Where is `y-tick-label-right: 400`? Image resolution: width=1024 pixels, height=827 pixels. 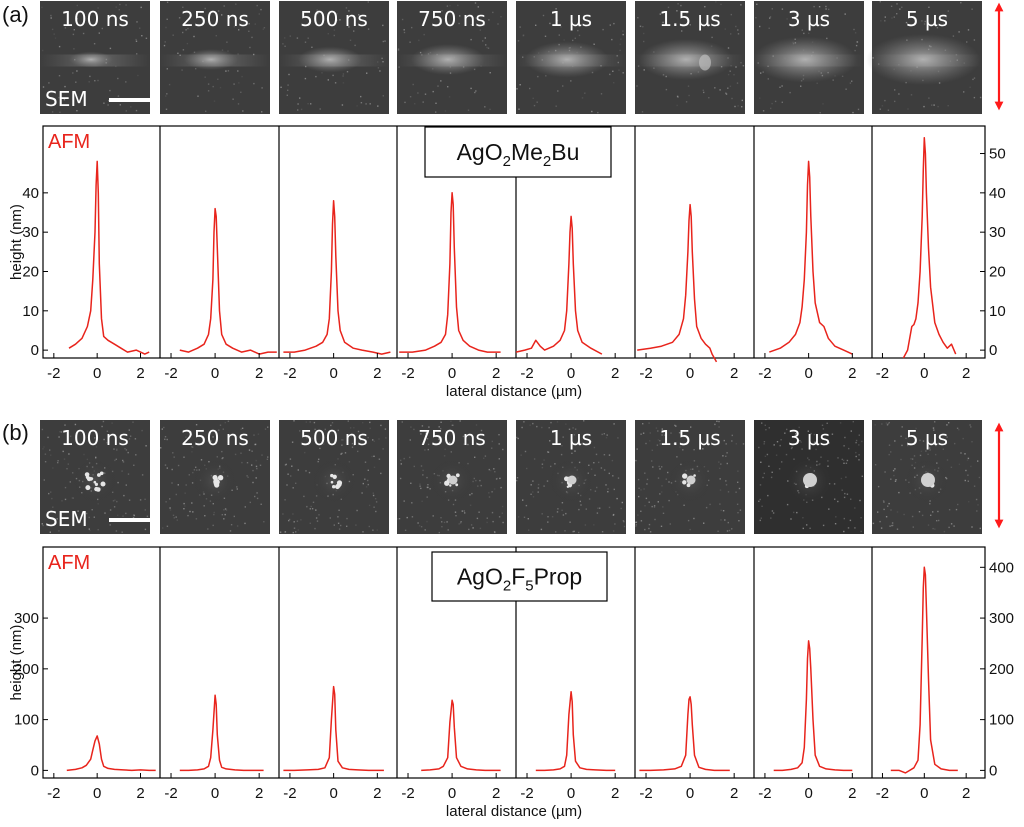 y-tick-label-right: 400 is located at coordinates (1001, 567).